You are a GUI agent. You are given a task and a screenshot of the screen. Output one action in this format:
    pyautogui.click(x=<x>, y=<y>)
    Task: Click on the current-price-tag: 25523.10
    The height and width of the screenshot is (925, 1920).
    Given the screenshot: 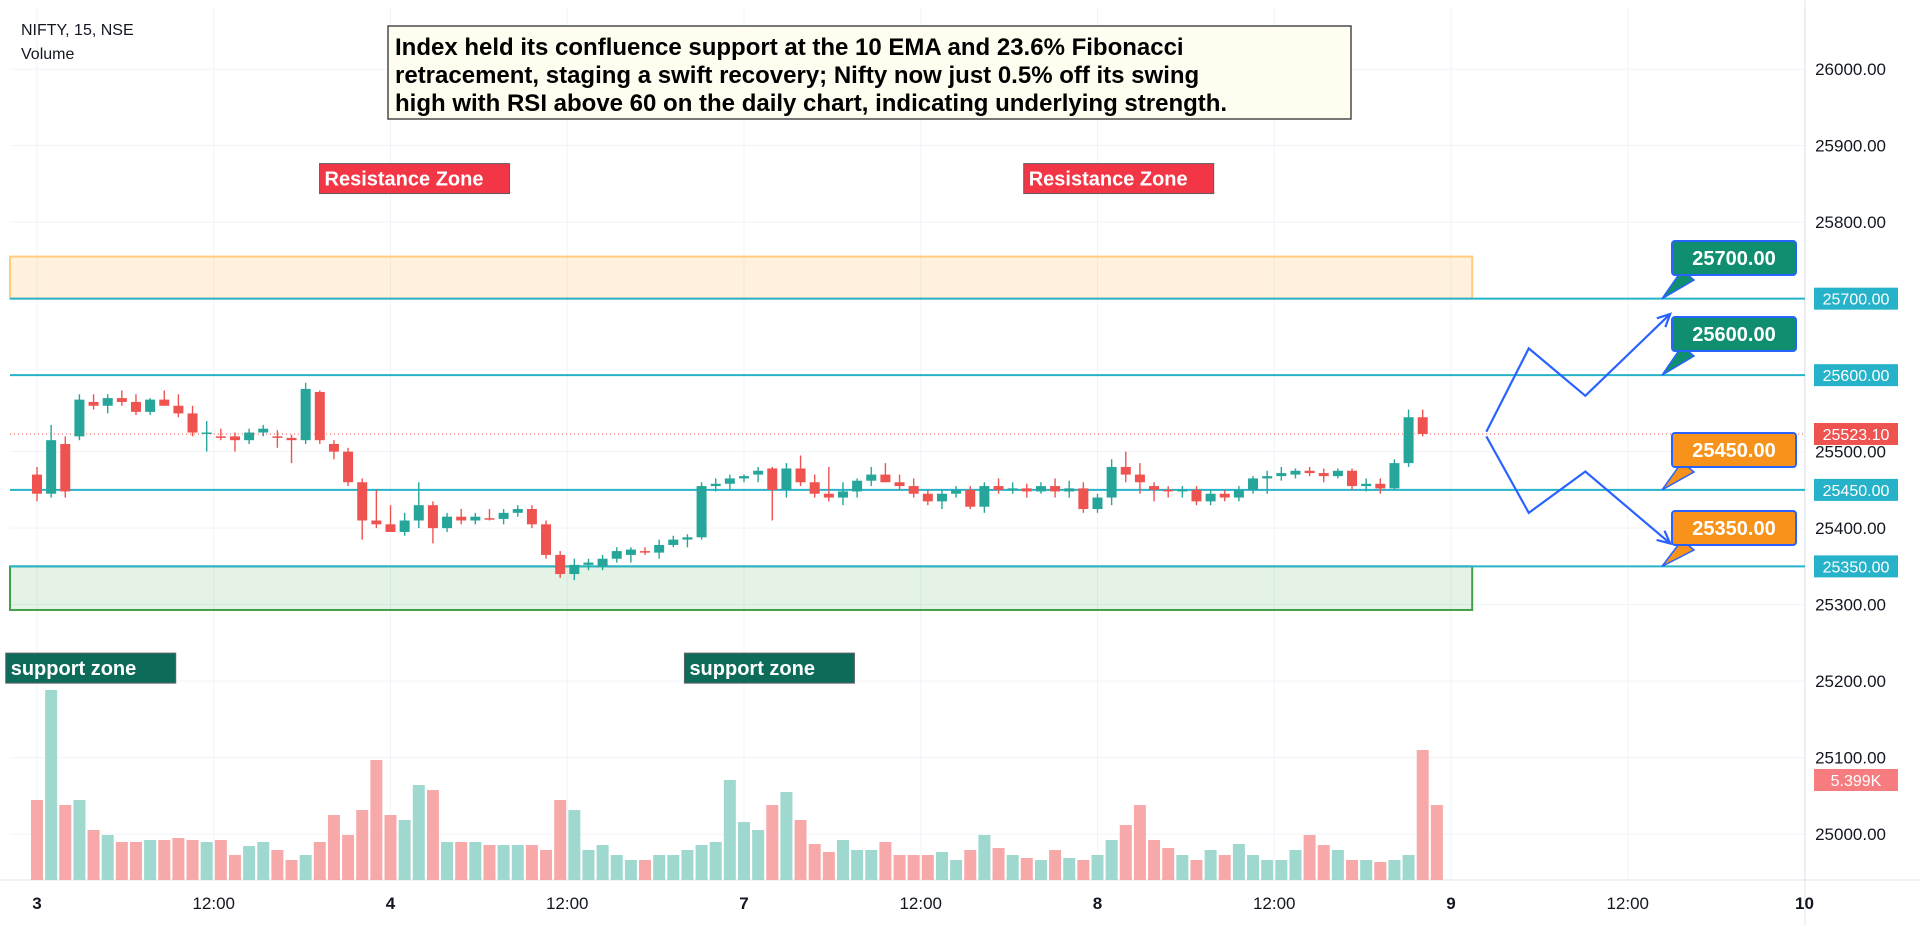 What is the action you would take?
    pyautogui.click(x=1856, y=433)
    